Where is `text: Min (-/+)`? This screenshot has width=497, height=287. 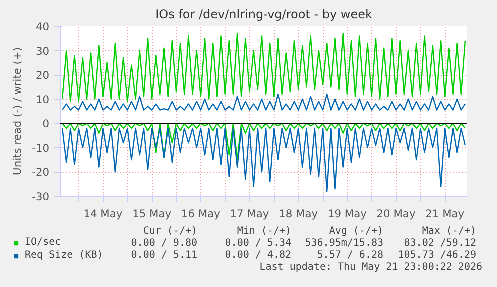 text: Min (-/+) is located at coordinates (264, 231).